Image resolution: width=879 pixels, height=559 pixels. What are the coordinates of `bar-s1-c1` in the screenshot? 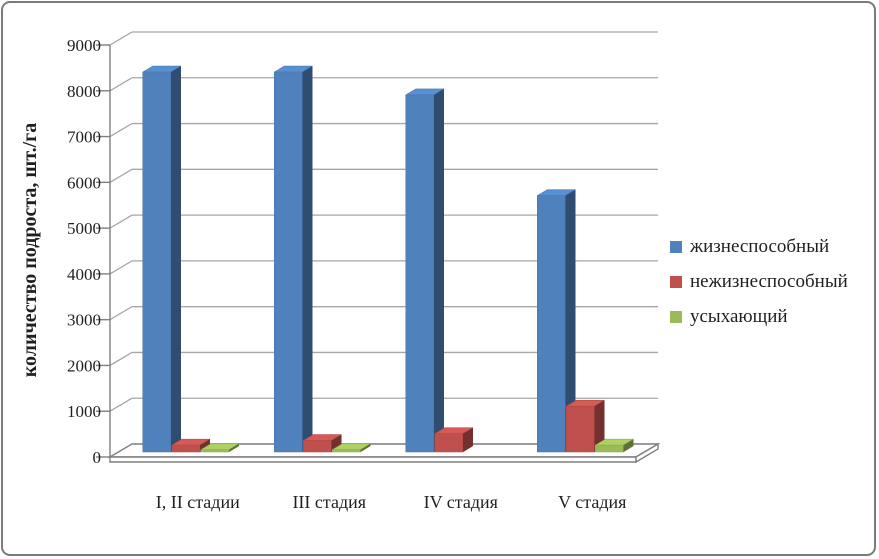 It's located at (161, 259).